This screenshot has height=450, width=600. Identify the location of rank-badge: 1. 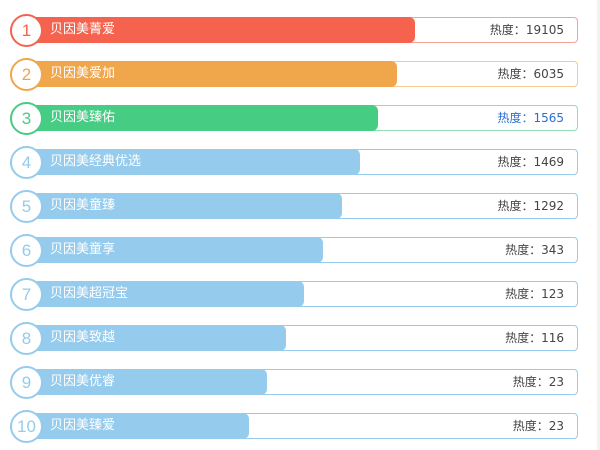
(26, 30).